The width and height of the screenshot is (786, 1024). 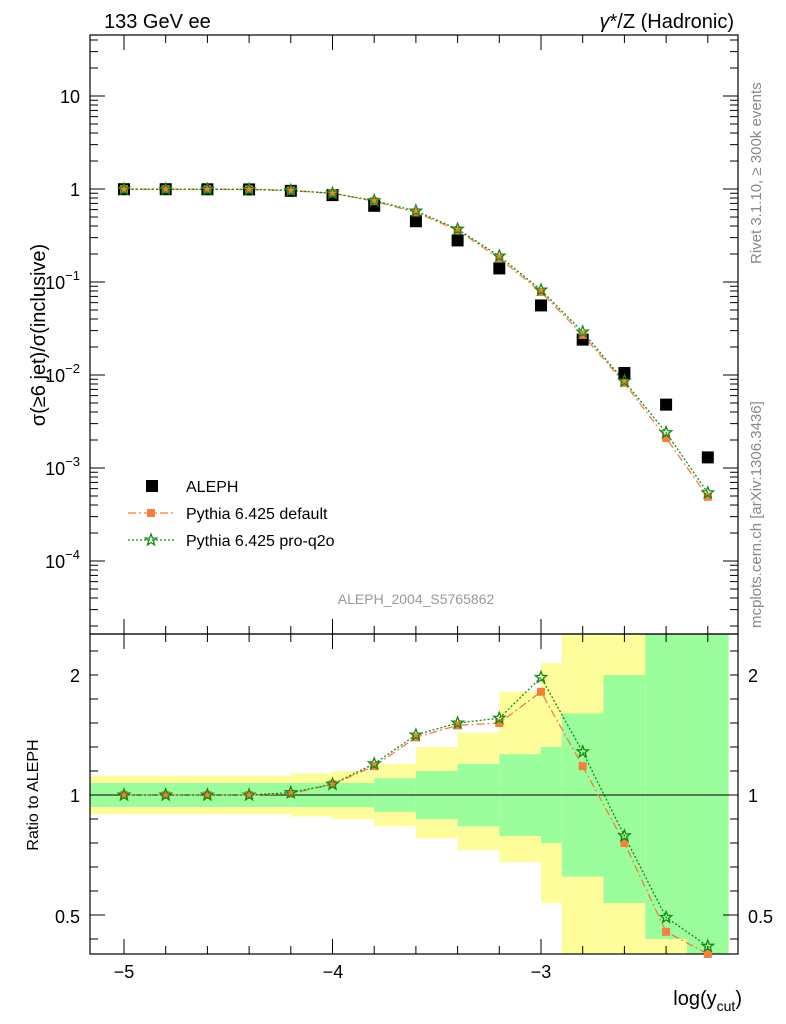 What do you see at coordinates (152, 486) in the screenshot?
I see `legend-marker-aleph` at bounding box center [152, 486].